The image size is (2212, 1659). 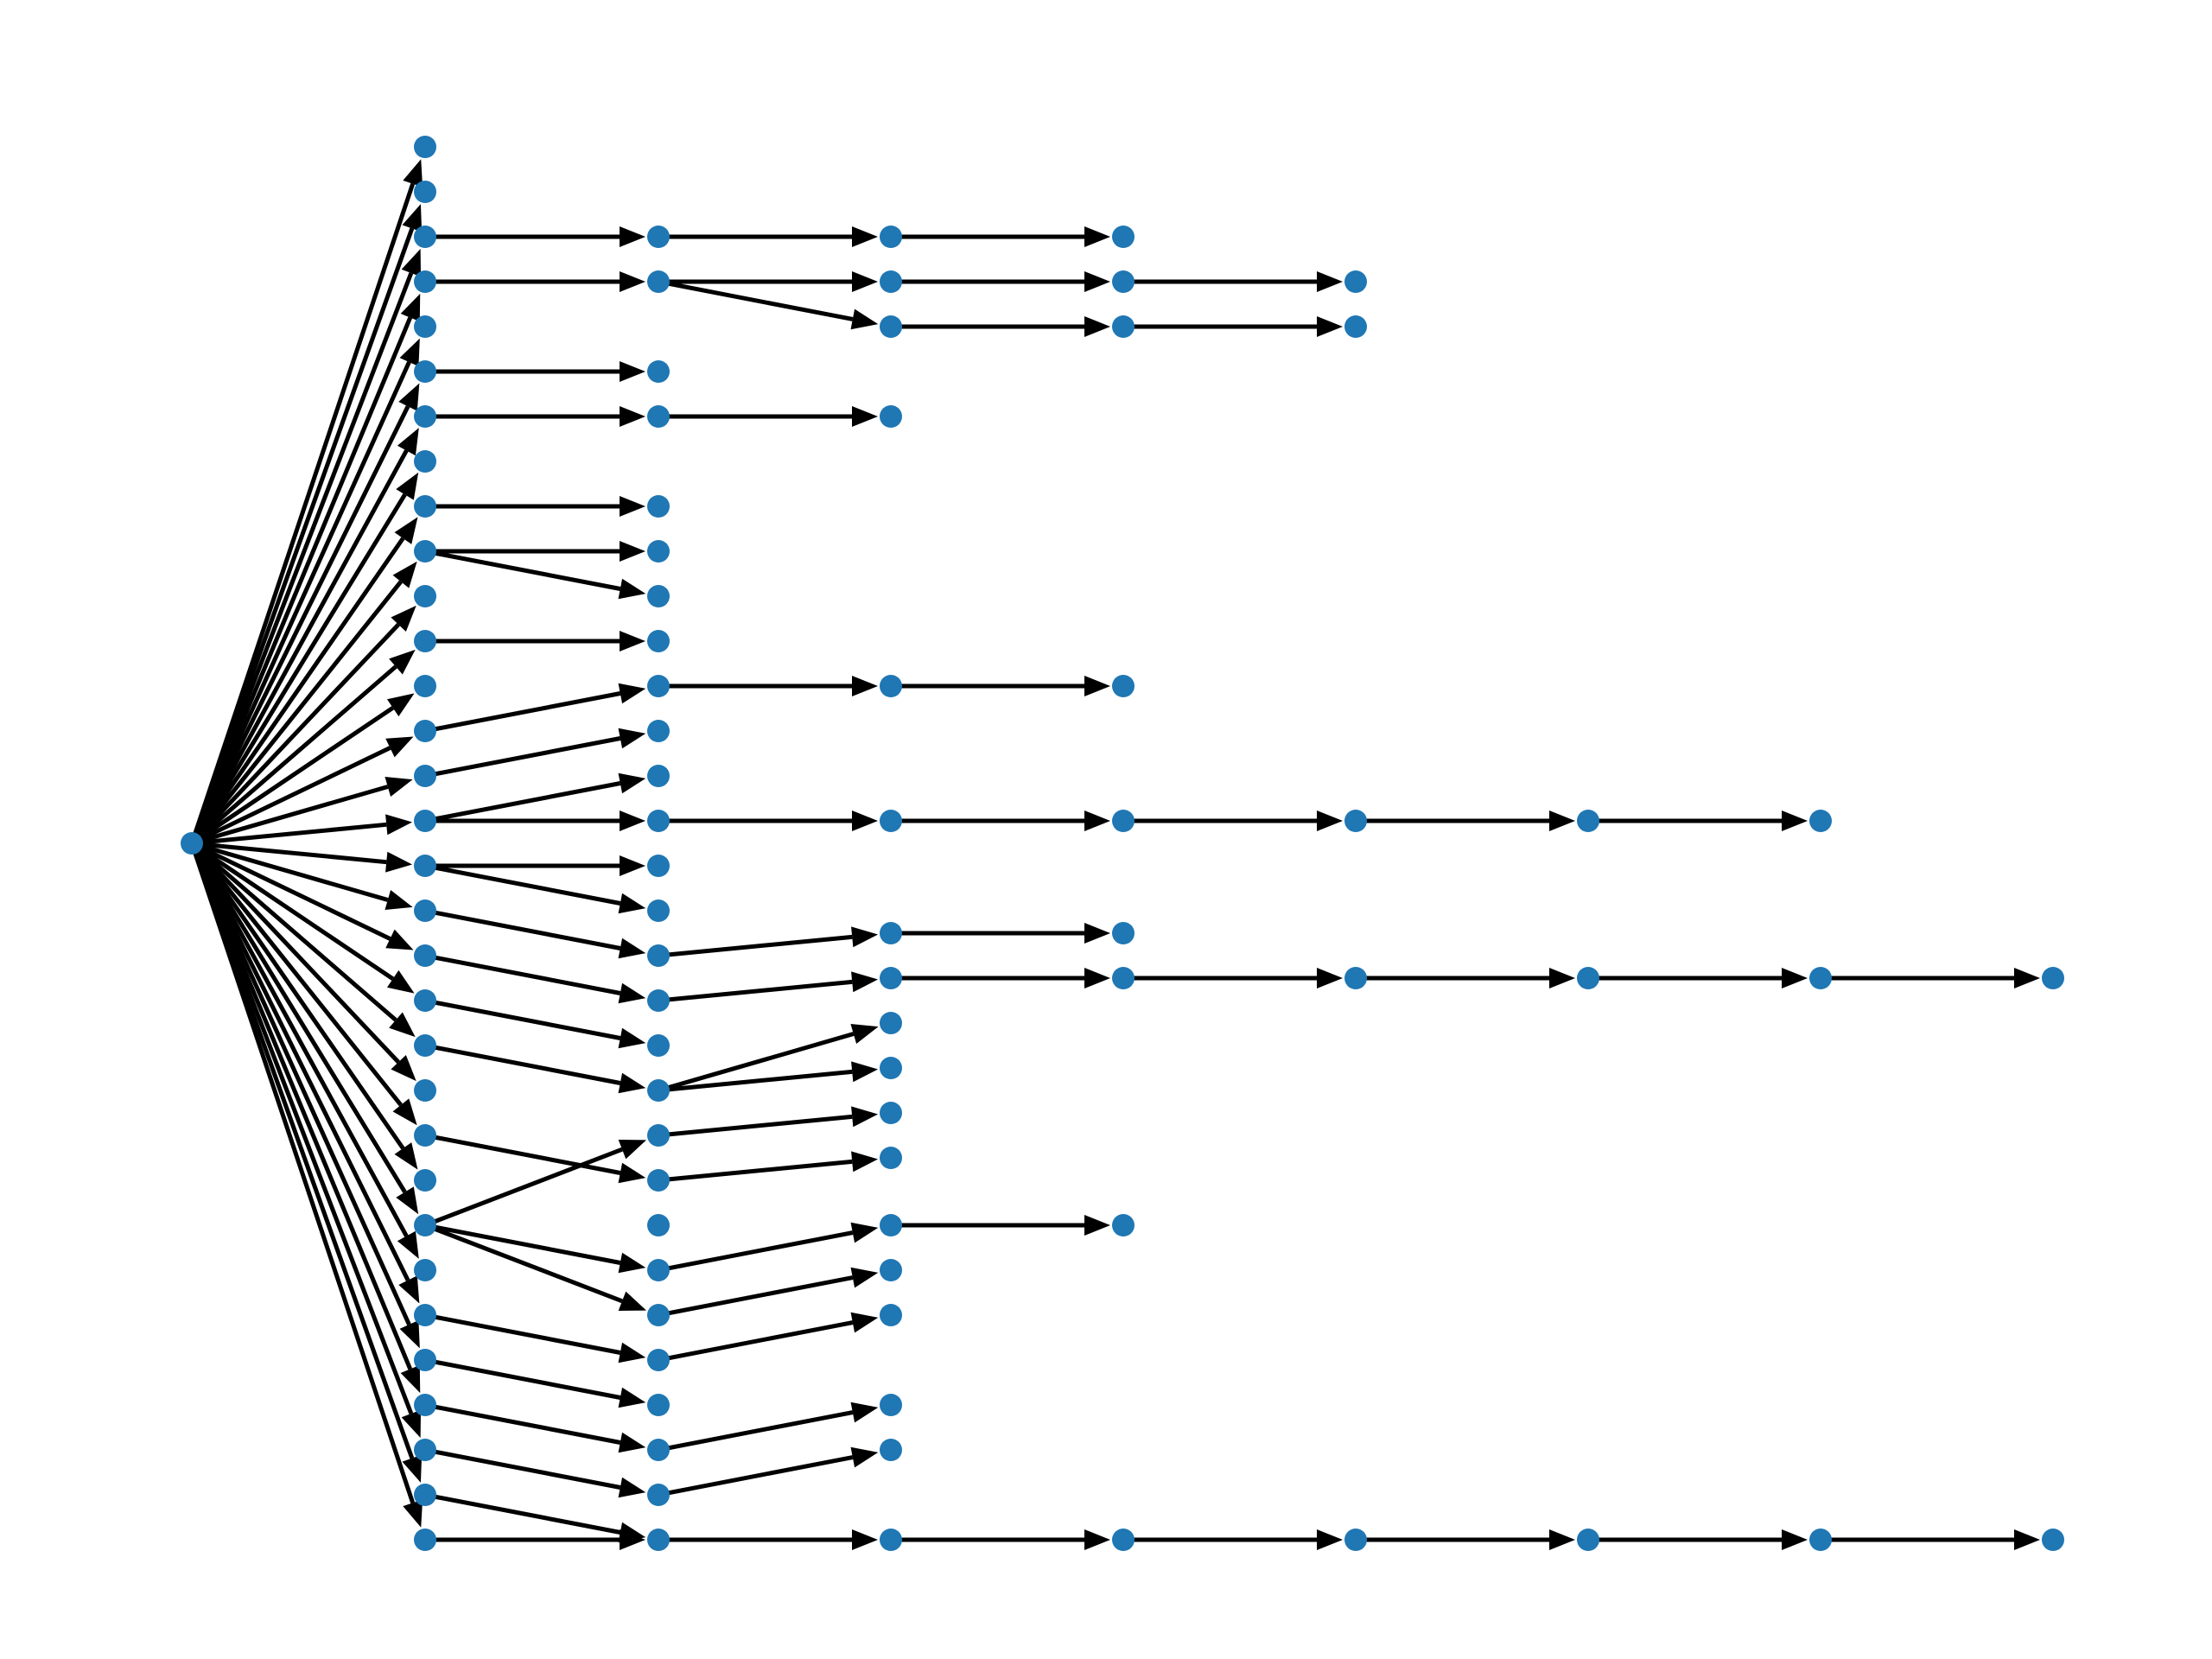 What do you see at coordinates (864, 319) in the screenshot?
I see `arrowhead-d2_b-d3_c` at bounding box center [864, 319].